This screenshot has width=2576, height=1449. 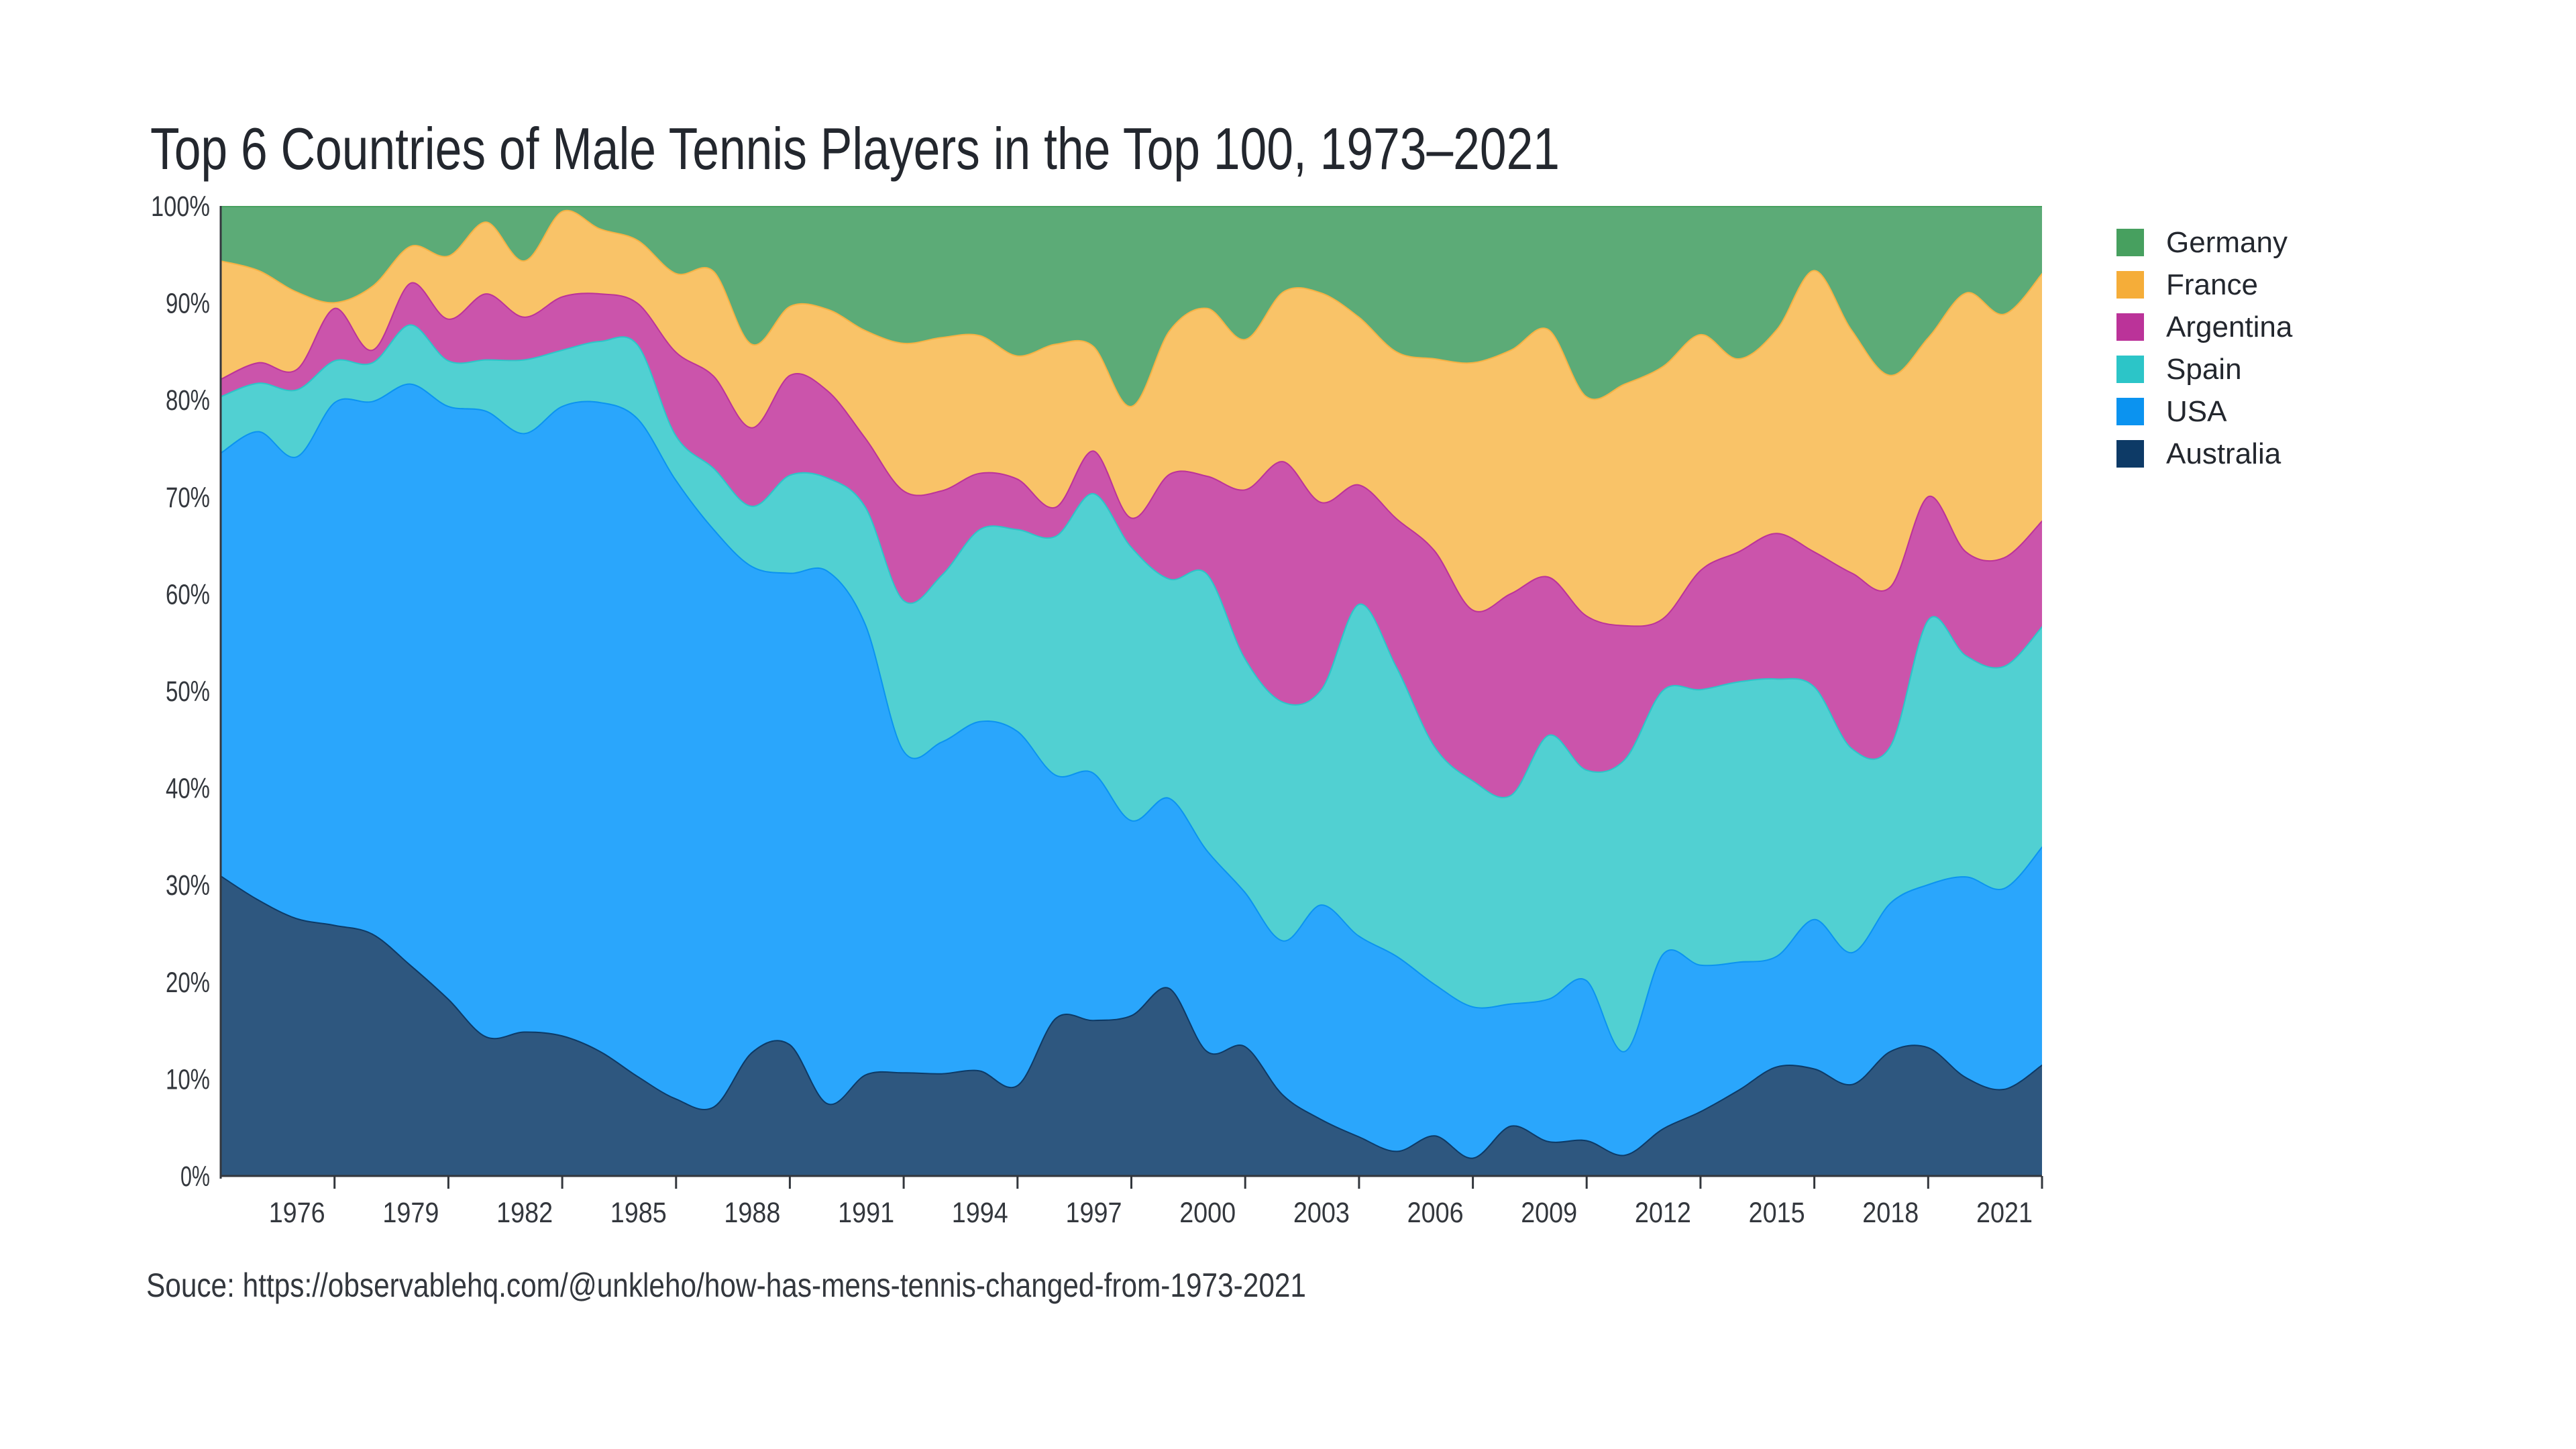 I want to click on svg-text: 1982, so click(x=524, y=1213).